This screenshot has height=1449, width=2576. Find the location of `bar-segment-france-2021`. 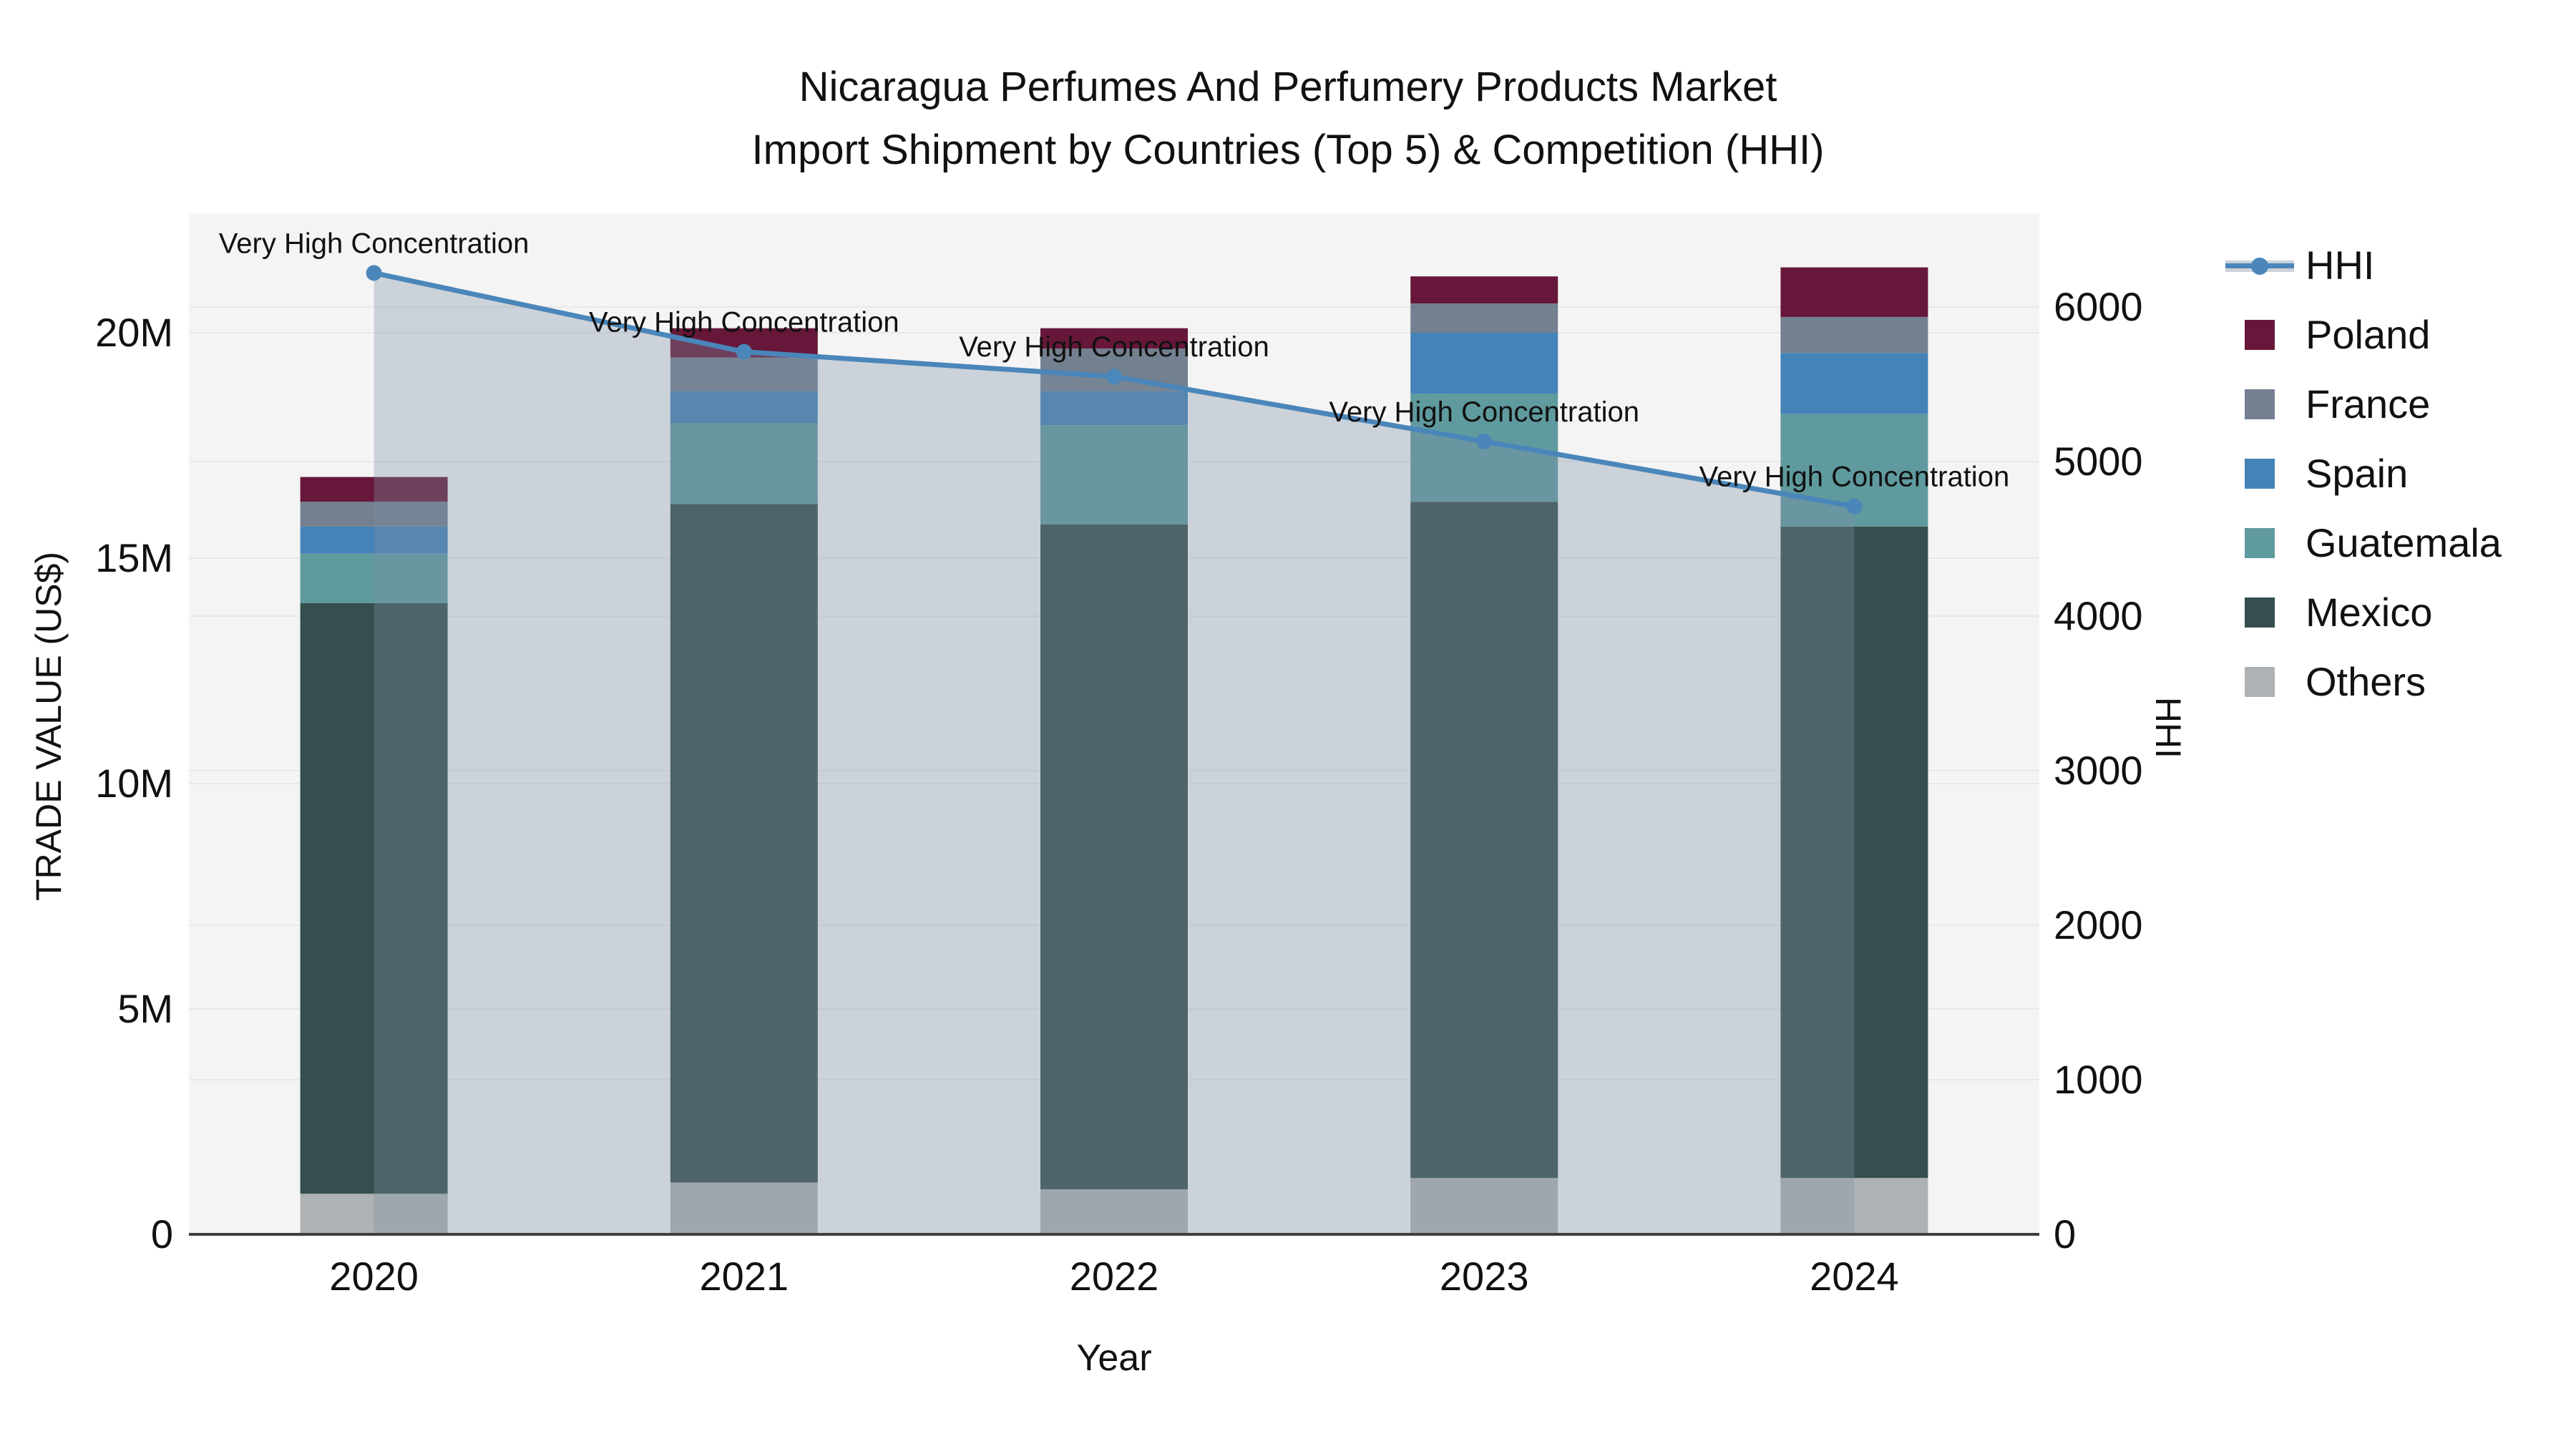

bar-segment-france-2021 is located at coordinates (744, 374).